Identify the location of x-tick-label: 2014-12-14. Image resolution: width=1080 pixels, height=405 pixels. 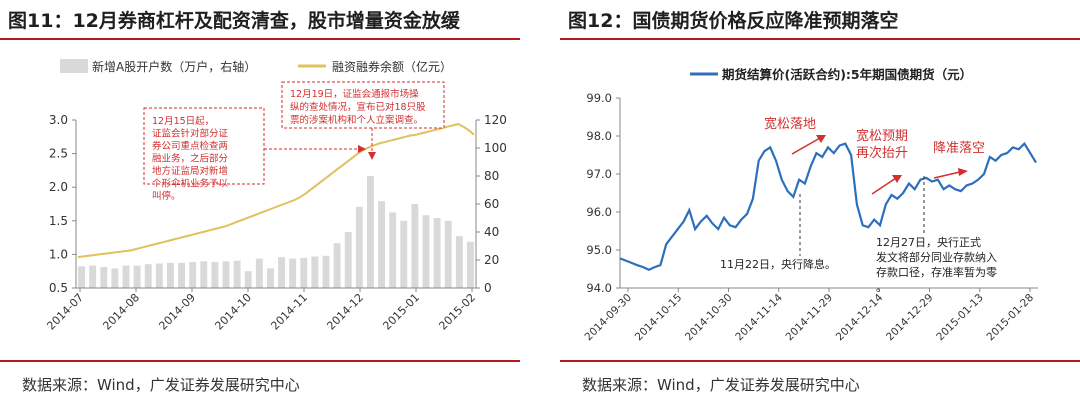
(860, 317).